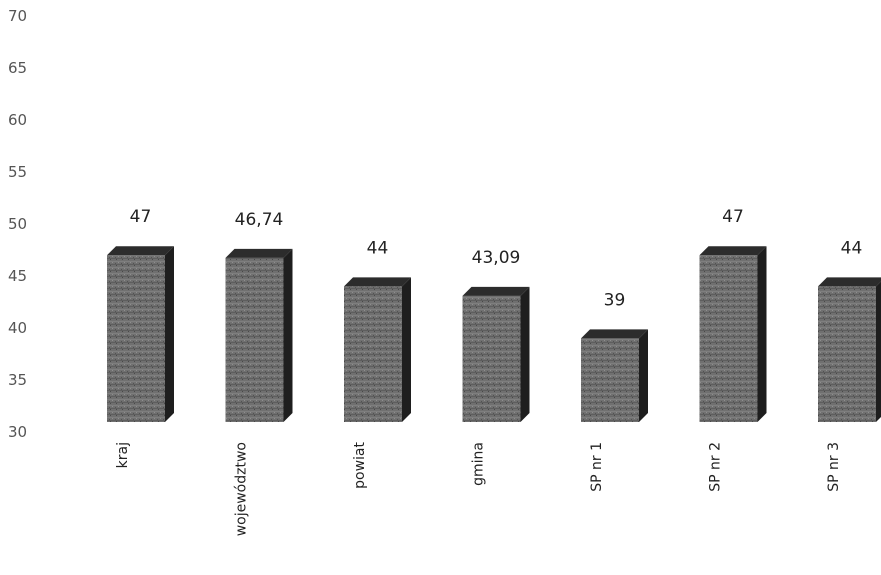 This screenshot has height=575, width=881. Describe the element at coordinates (17, 380) in the screenshot. I see `y-tick-label: 35` at that location.